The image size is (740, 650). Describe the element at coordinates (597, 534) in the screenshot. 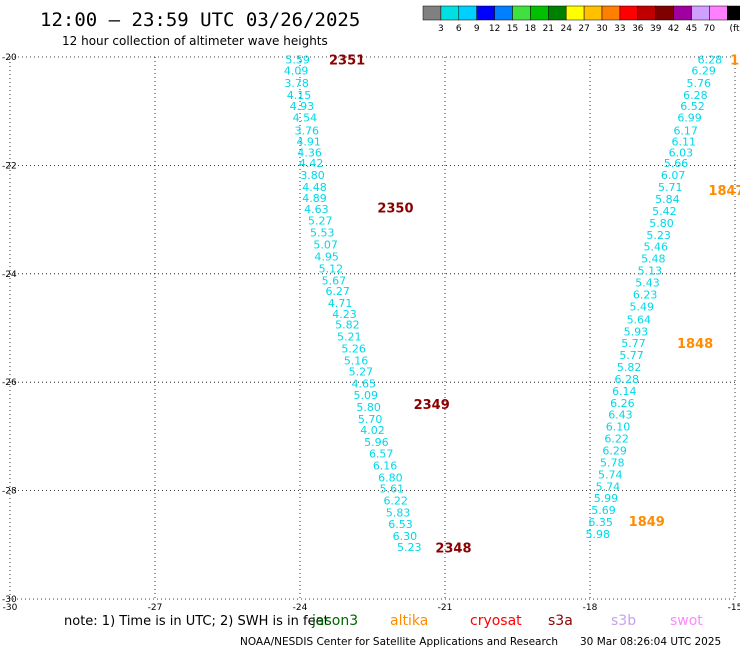

I see `swh-value: 5.98` at that location.